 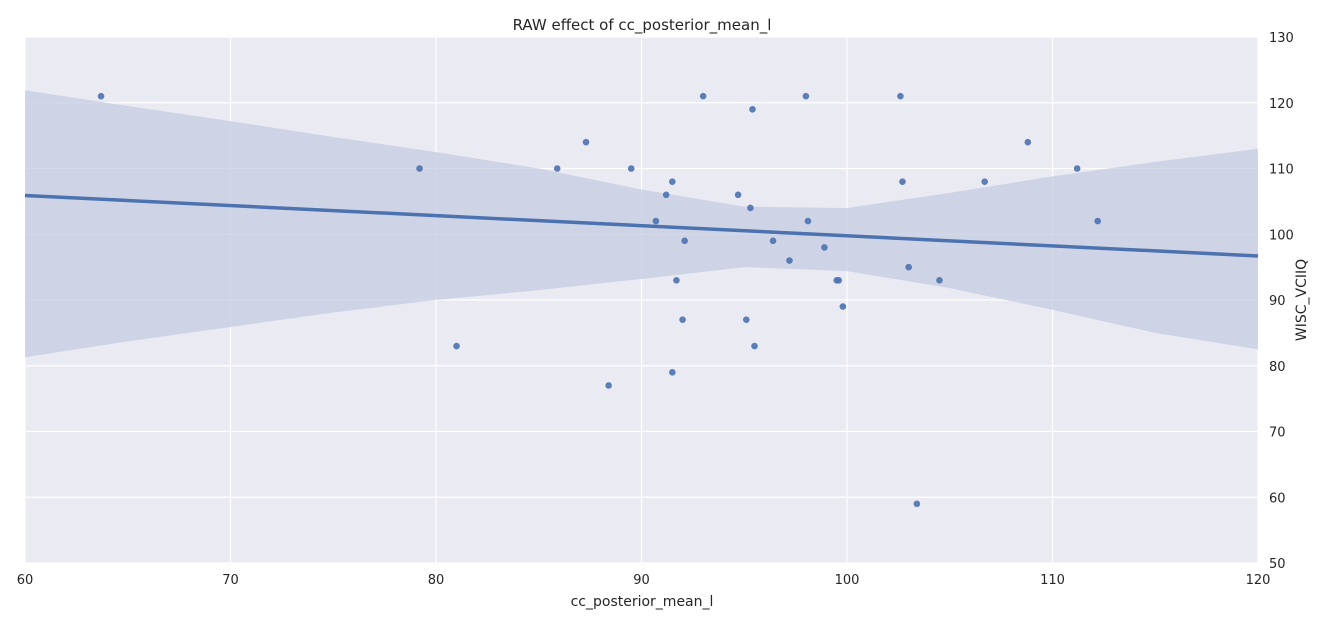 I want to click on x-tick-labels: 60 70 80 90 100 110 120, so click(x=644, y=580).